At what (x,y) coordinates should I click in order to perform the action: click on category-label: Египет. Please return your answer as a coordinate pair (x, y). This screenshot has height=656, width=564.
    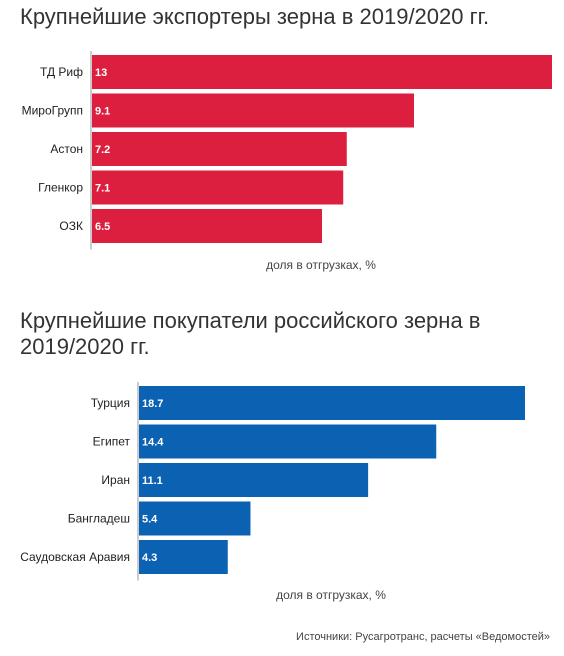
    Looking at the image, I should click on (112, 442).